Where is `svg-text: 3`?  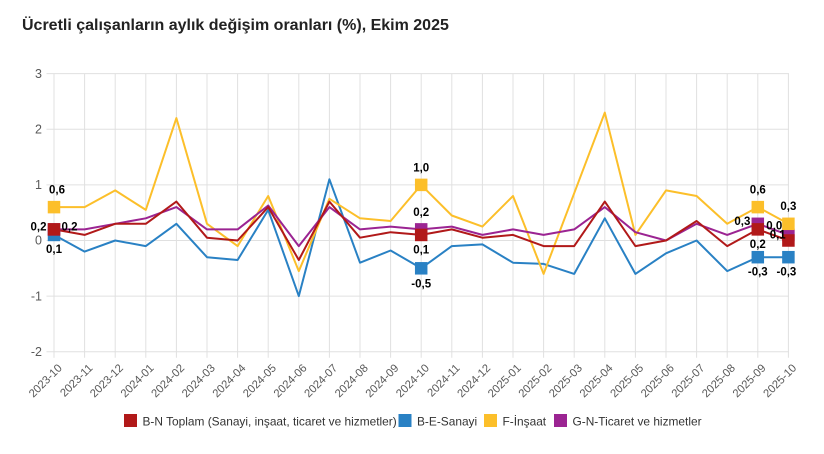
svg-text: 3 is located at coordinates (38, 74).